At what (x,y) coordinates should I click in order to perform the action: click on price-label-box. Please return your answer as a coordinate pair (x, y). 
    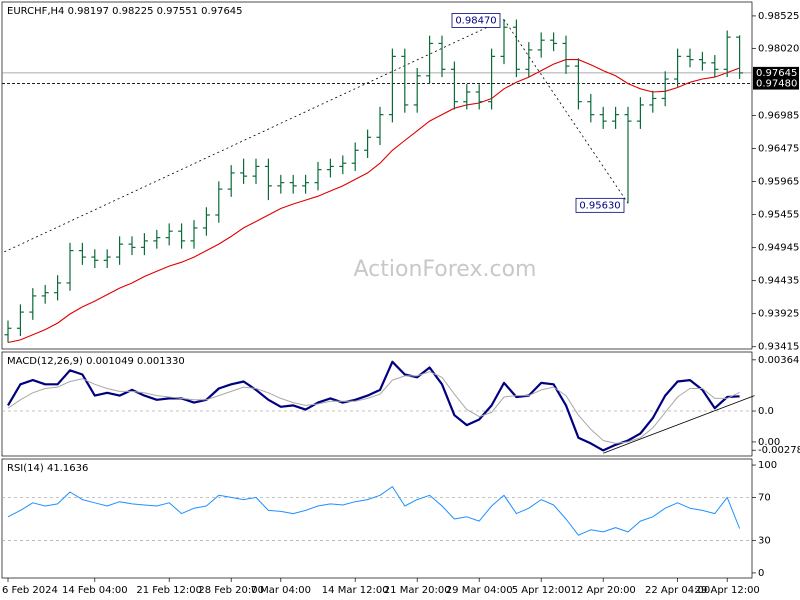
    Looking at the image, I should click on (776, 83).